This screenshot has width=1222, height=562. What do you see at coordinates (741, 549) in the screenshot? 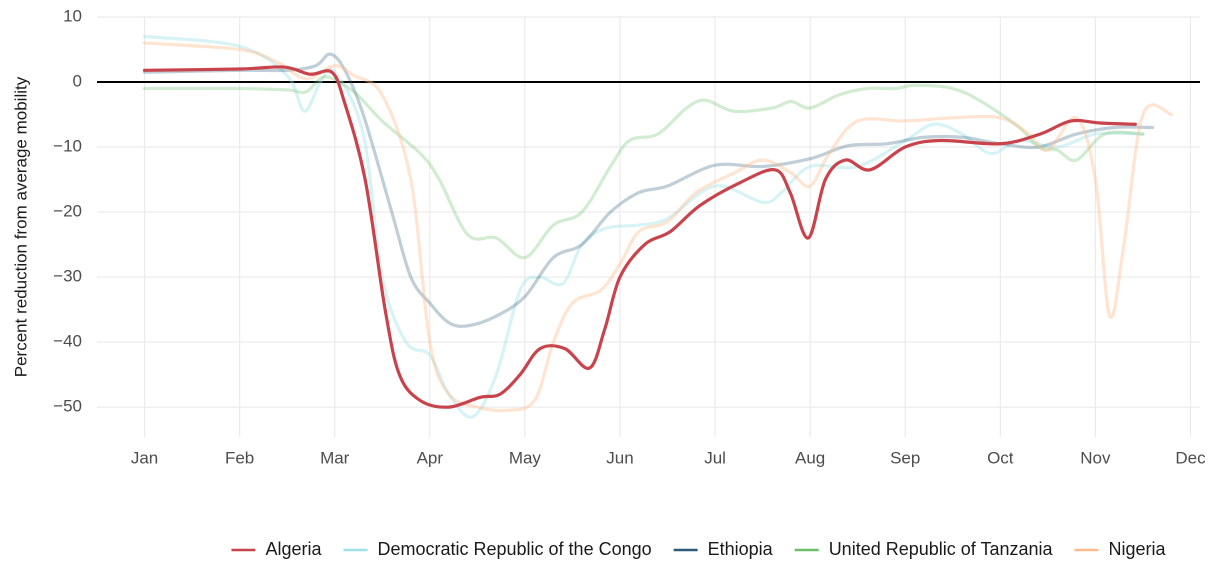
I see `legend-label: Ethiopia` at bounding box center [741, 549].